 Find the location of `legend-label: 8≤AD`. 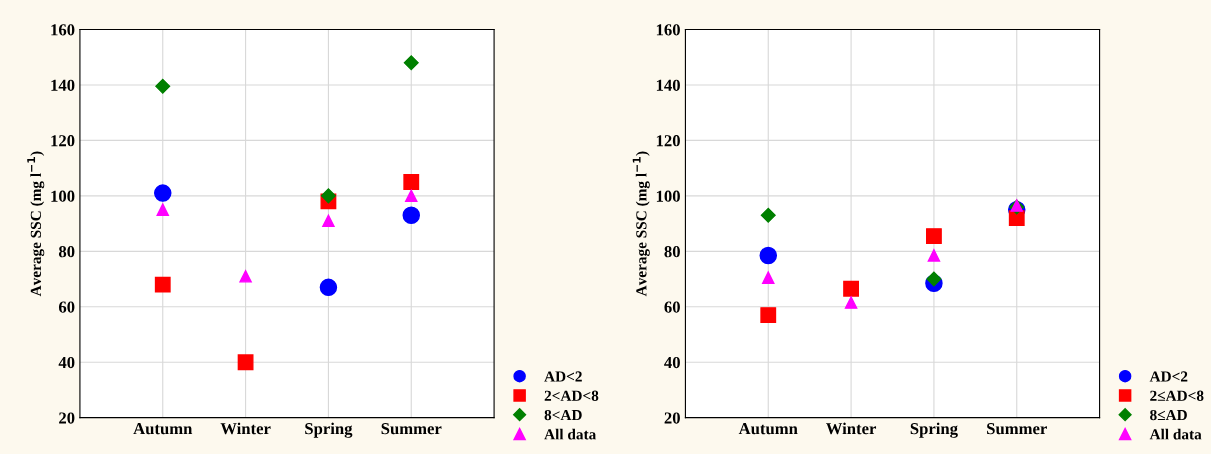

legend-label: 8≤AD is located at coordinates (1168, 415).